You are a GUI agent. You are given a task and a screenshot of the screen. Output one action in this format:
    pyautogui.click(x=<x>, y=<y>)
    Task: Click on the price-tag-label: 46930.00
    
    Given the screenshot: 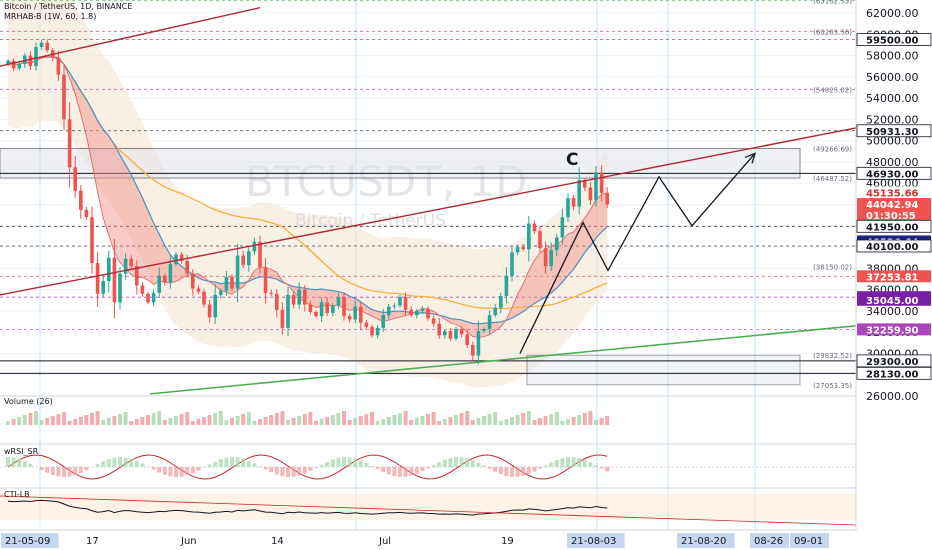 What is the action you would take?
    pyautogui.click(x=892, y=174)
    